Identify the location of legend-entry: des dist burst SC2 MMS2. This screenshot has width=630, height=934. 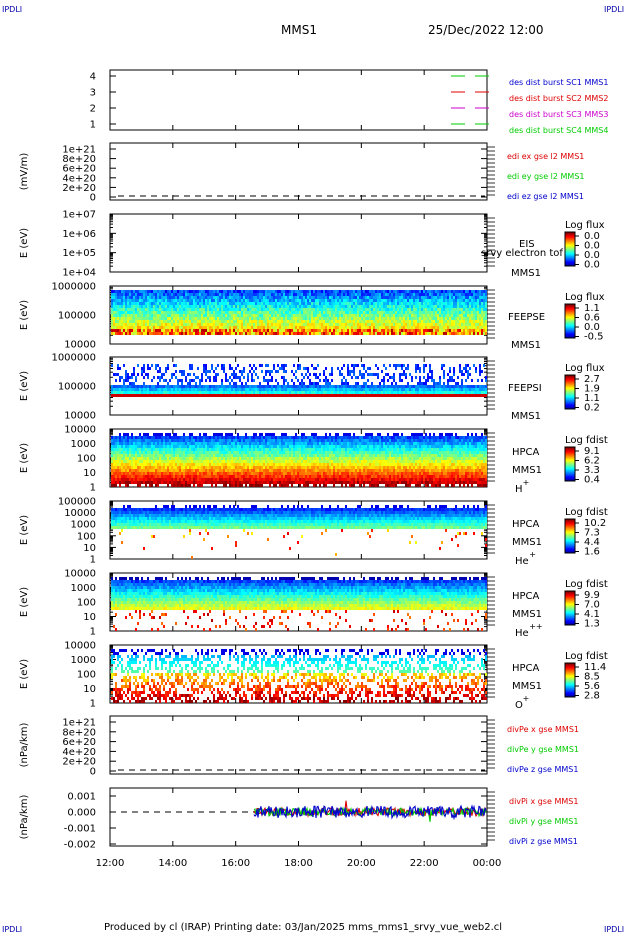
(558, 98).